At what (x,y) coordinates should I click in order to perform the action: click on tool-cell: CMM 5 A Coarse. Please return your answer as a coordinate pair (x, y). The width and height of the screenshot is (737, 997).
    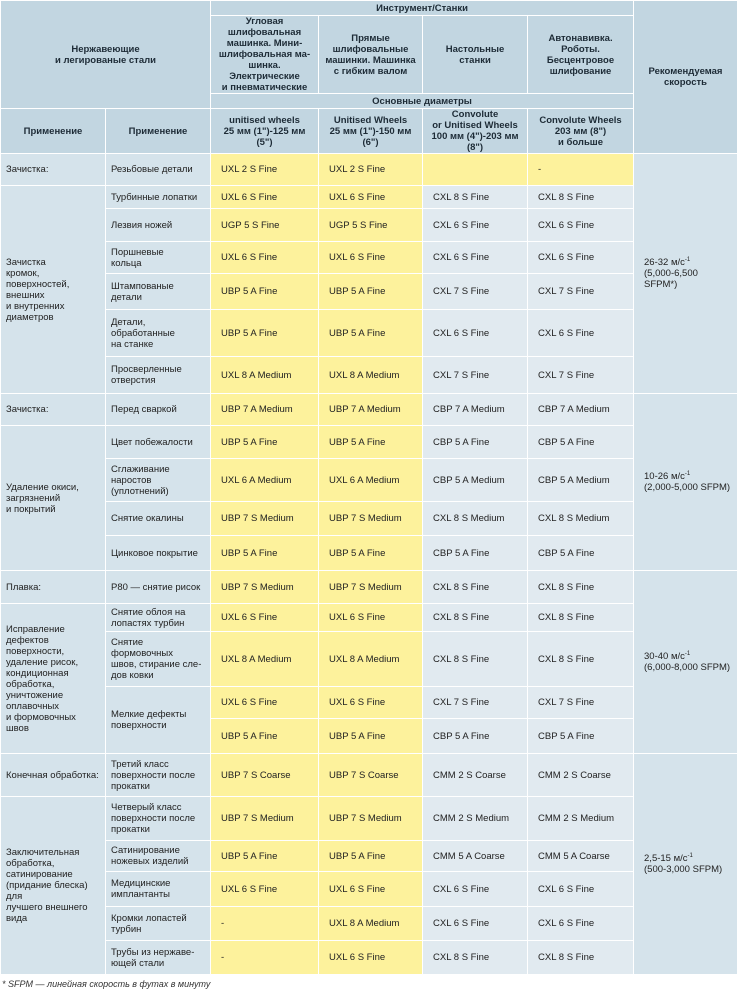
    Looking at the image, I should click on (581, 856).